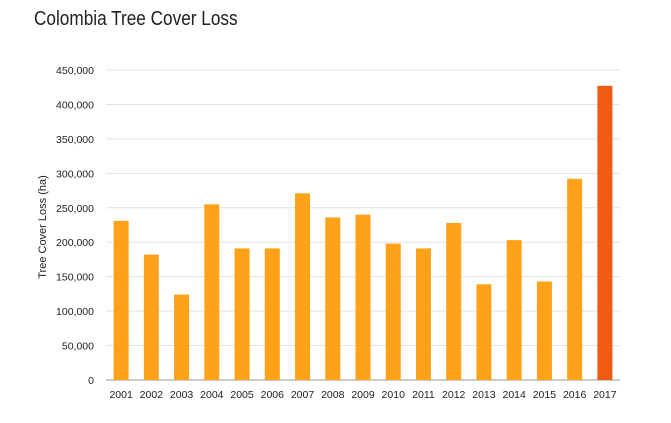  I want to click on x-tick-label: 2008, so click(333, 395).